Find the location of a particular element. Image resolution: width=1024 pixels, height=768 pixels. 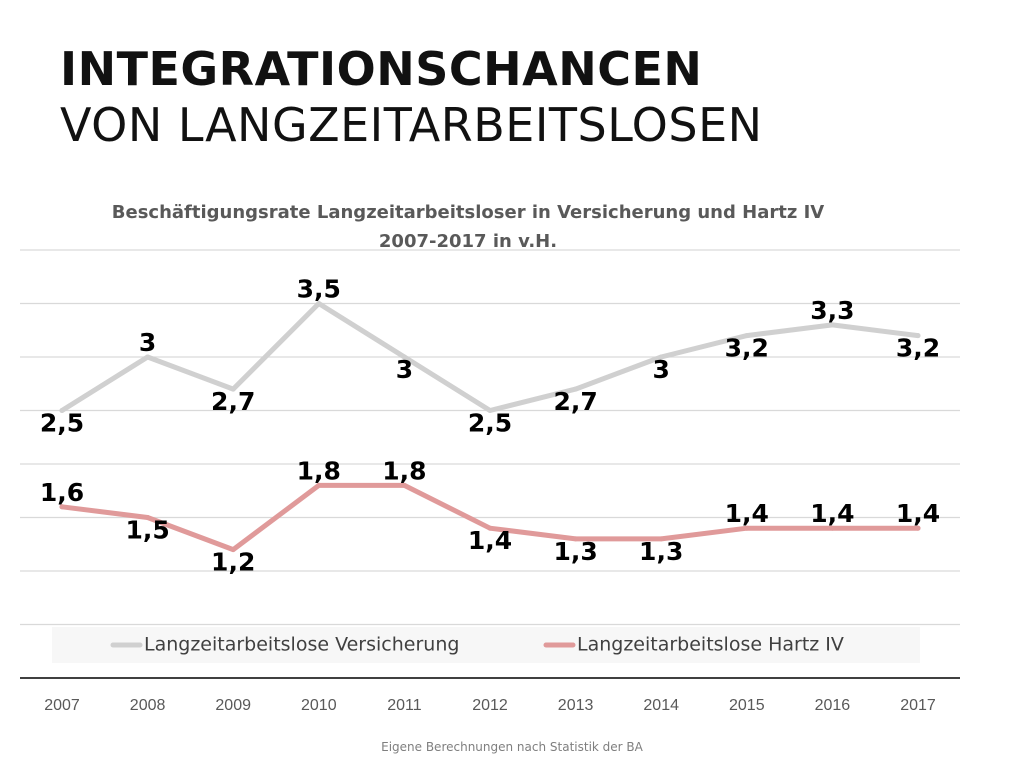

slide-title-line2: VON LANGZEITARBEITSLOSEN is located at coordinates (411, 125).